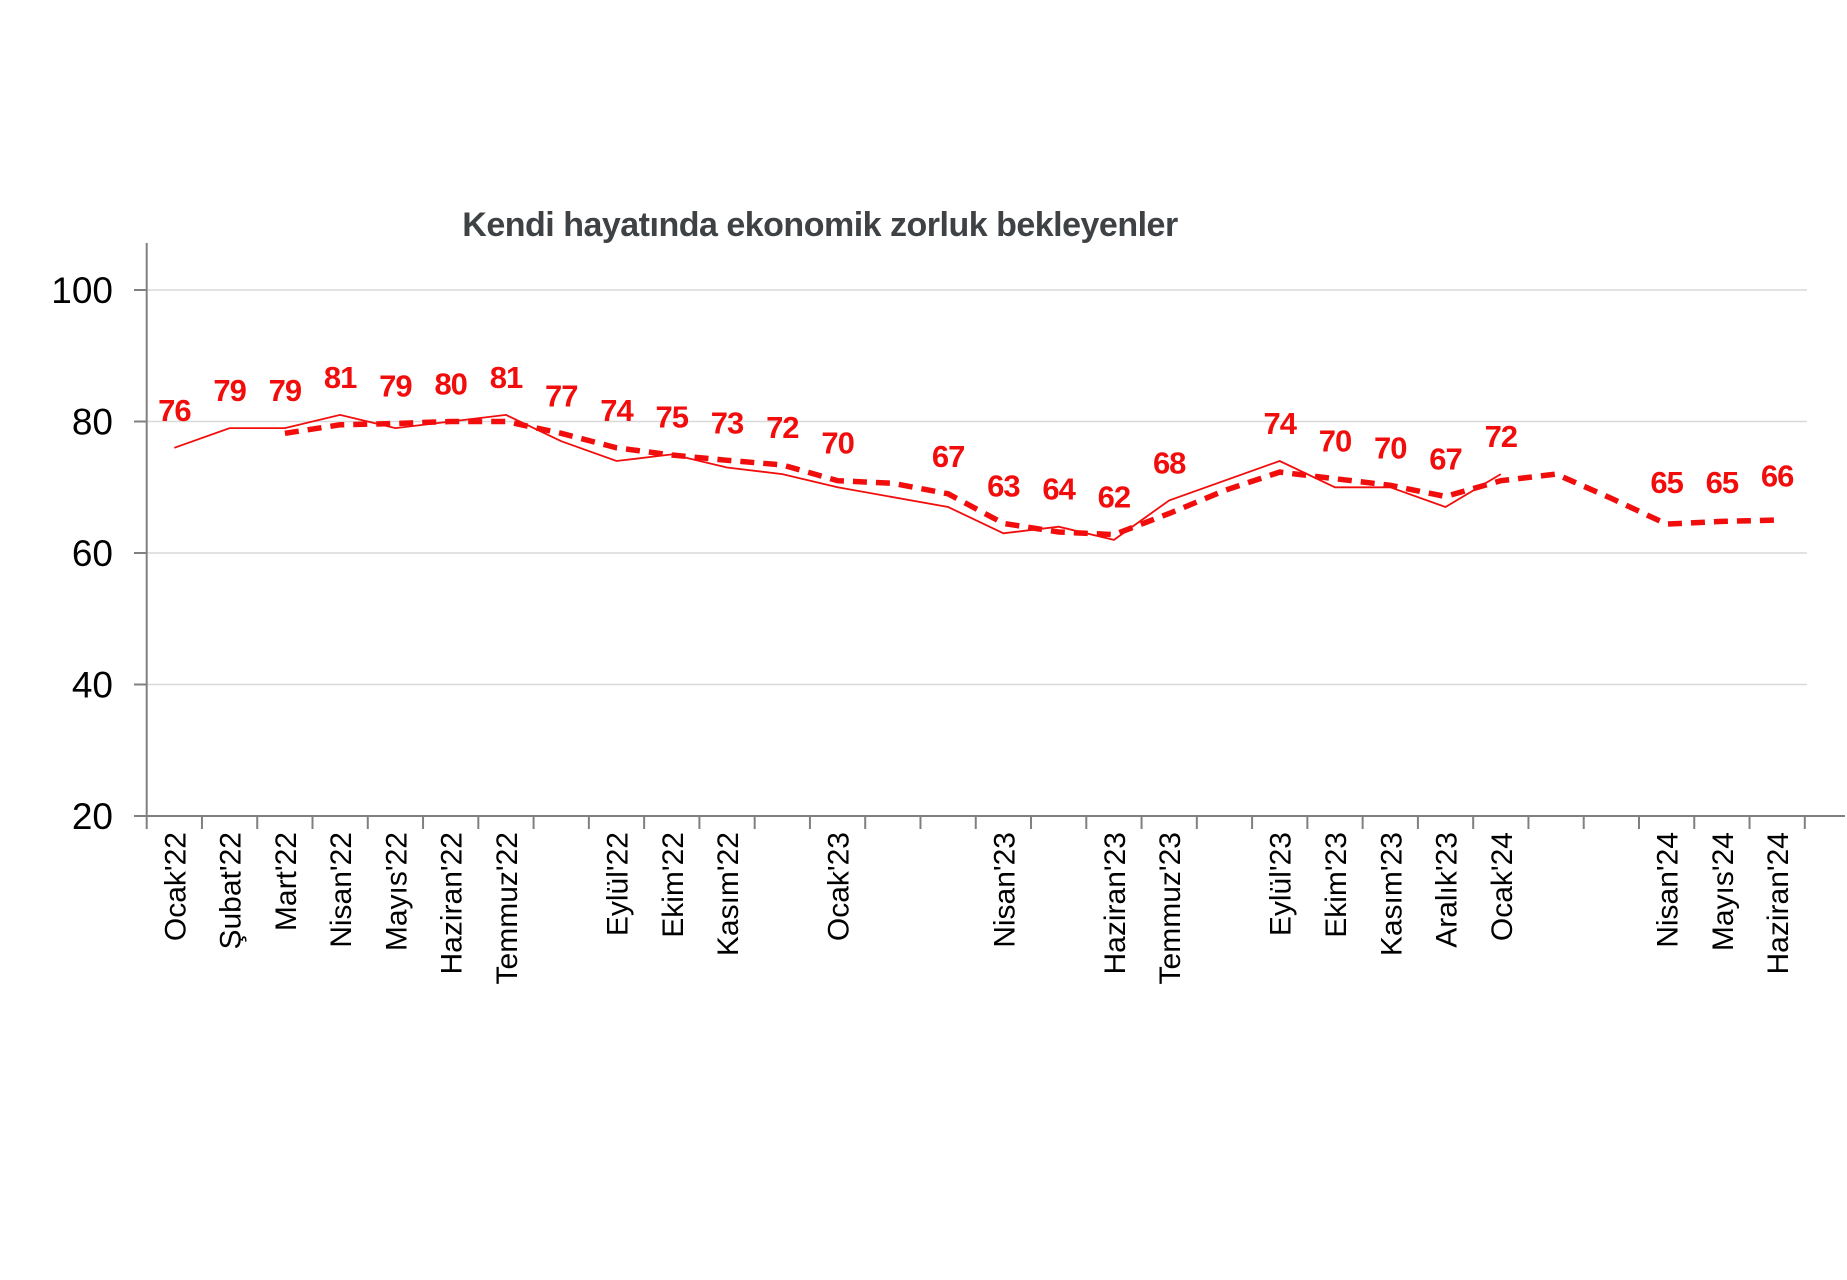  I want to click on x-axis-label: Nisan'23, so click(1004, 890).